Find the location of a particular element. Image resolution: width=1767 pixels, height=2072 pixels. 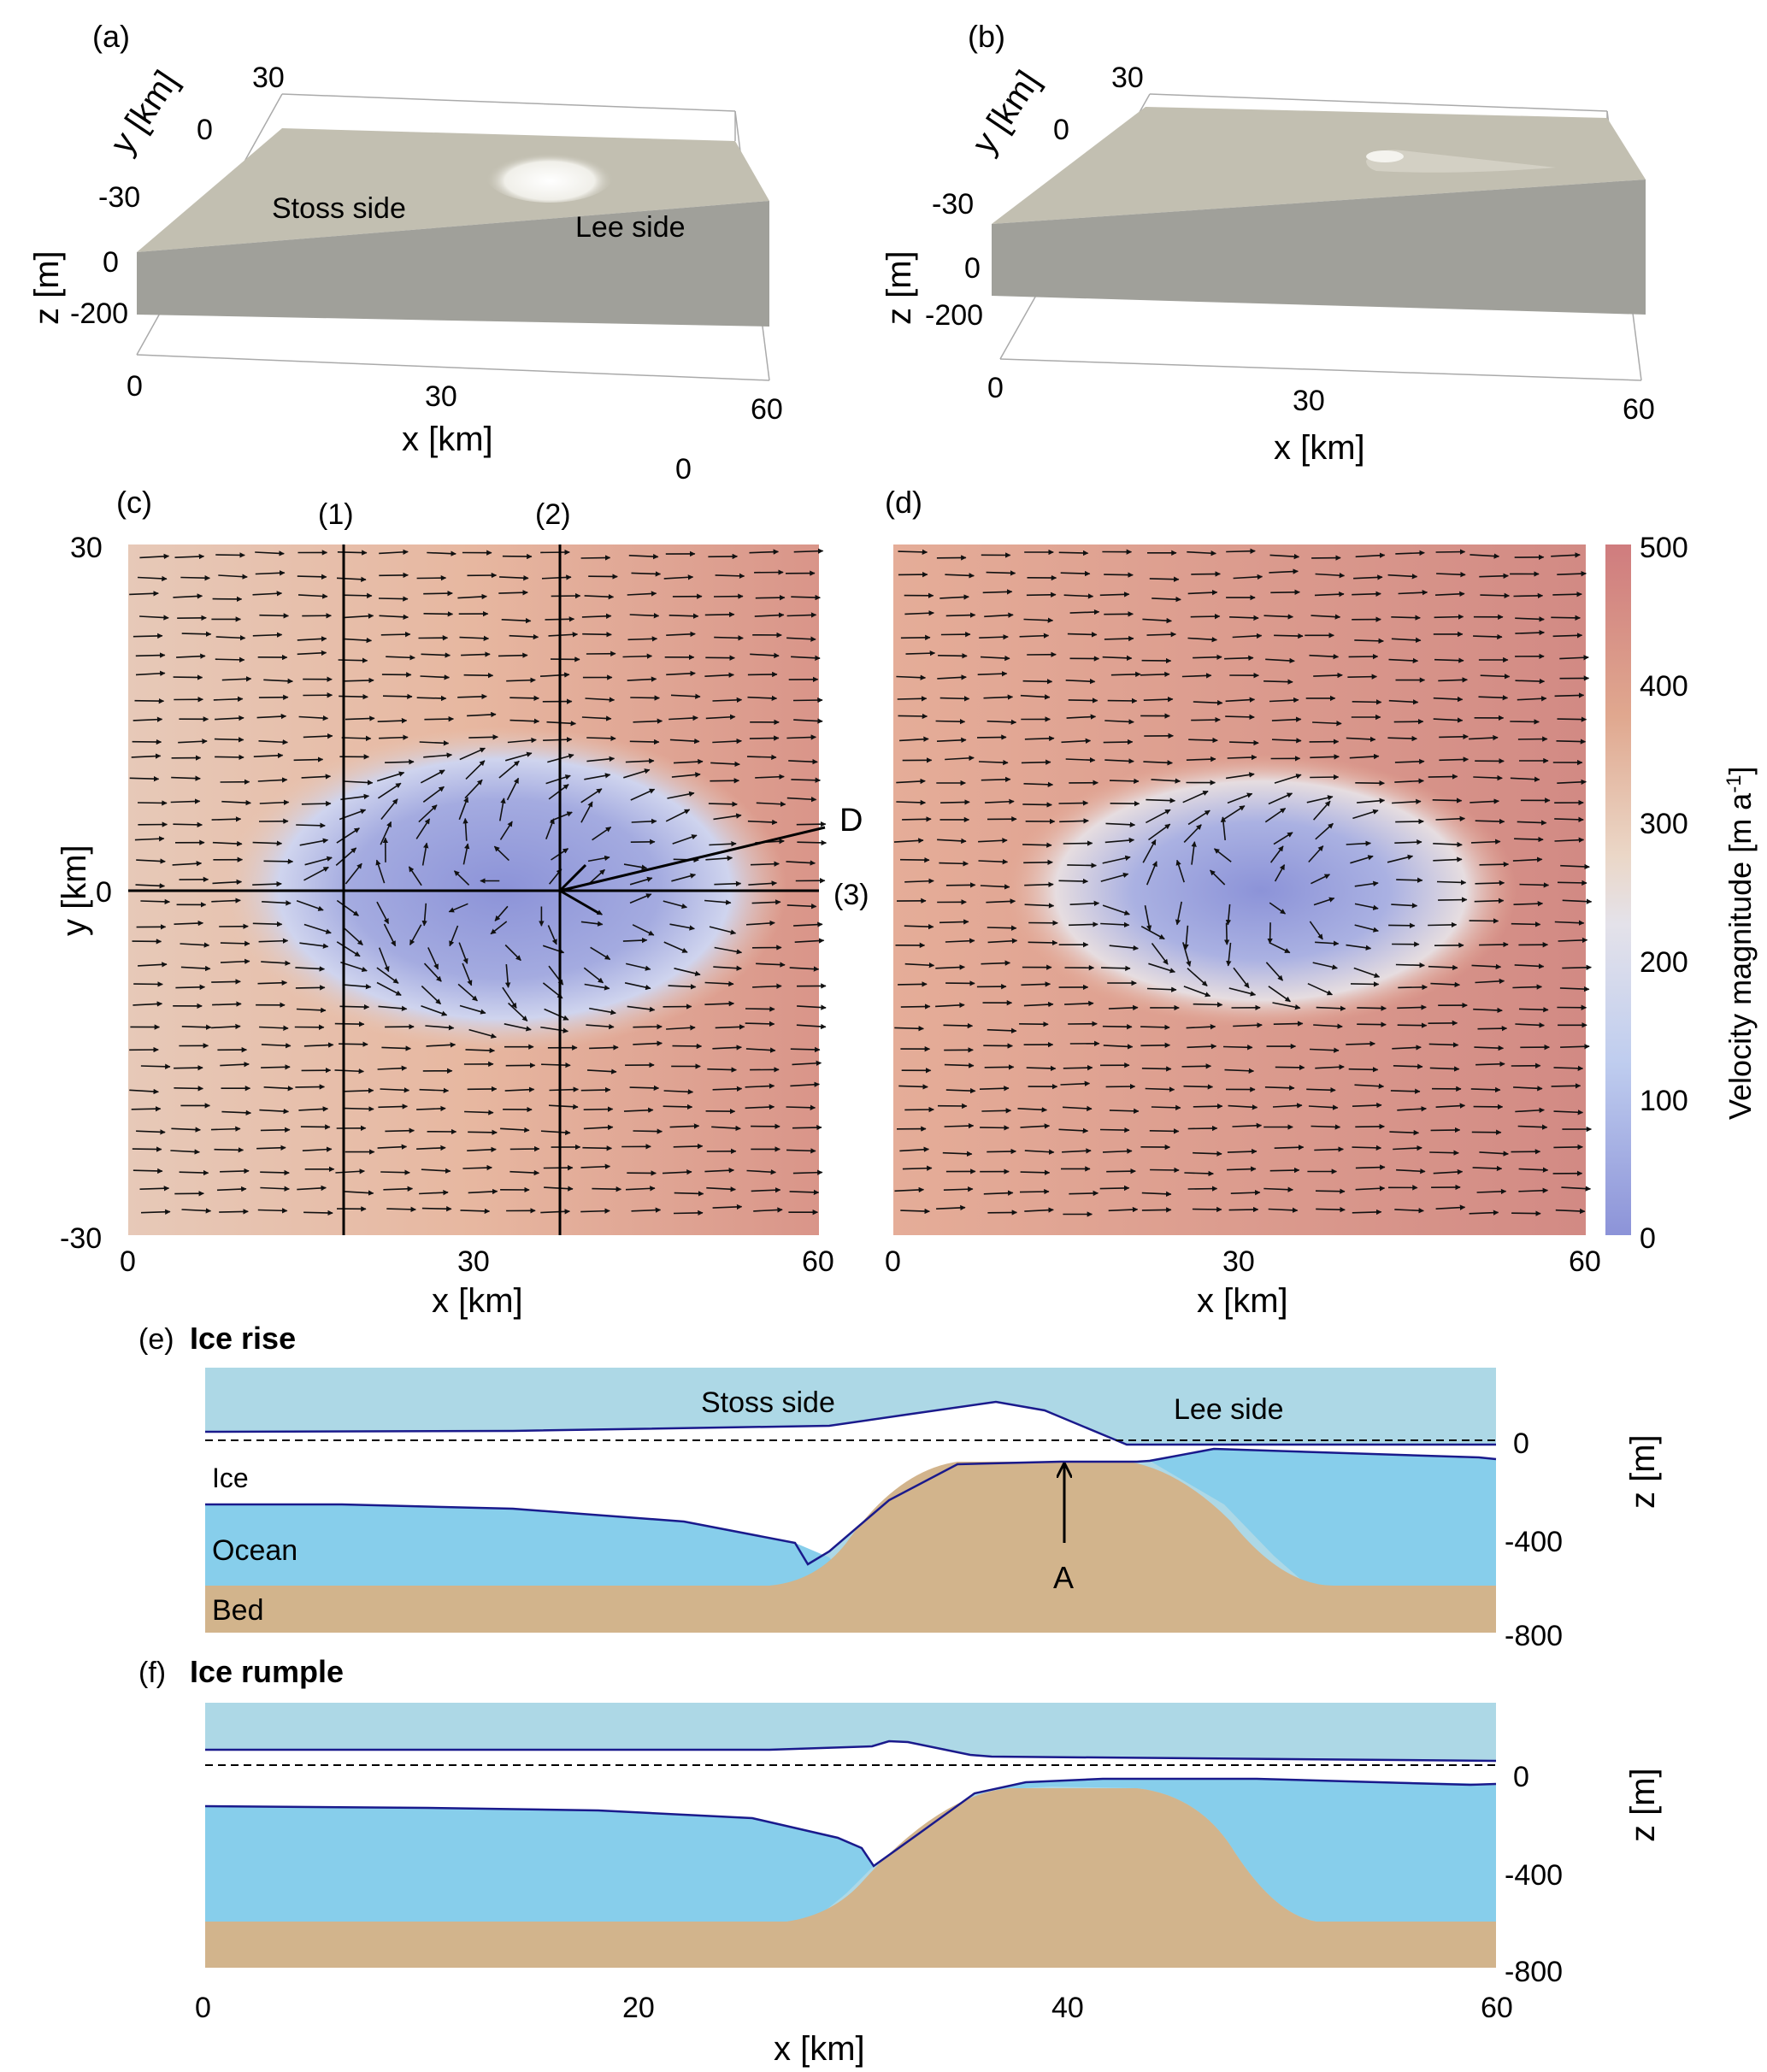

panel-e-lee-label: Lee side is located at coordinates (1229, 1410).